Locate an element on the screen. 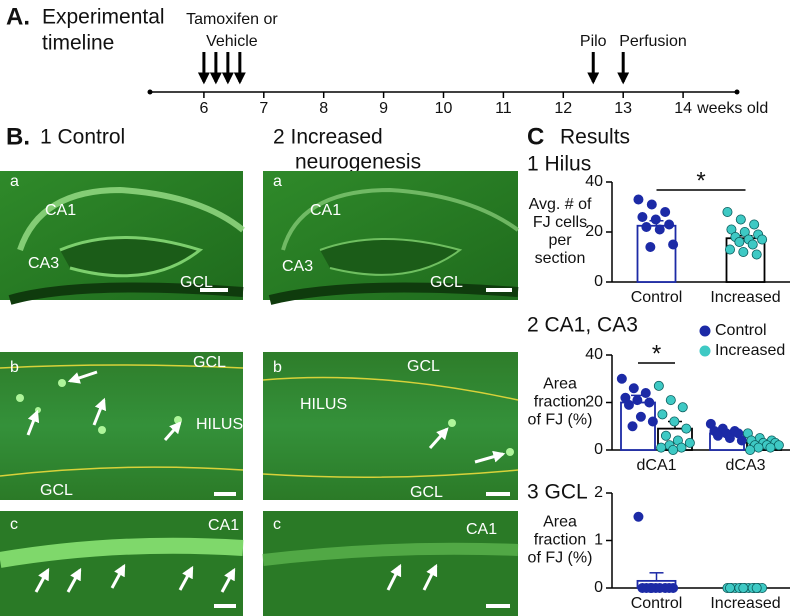 This screenshot has width=800, height=616. image-letter: c is located at coordinates (14, 524).